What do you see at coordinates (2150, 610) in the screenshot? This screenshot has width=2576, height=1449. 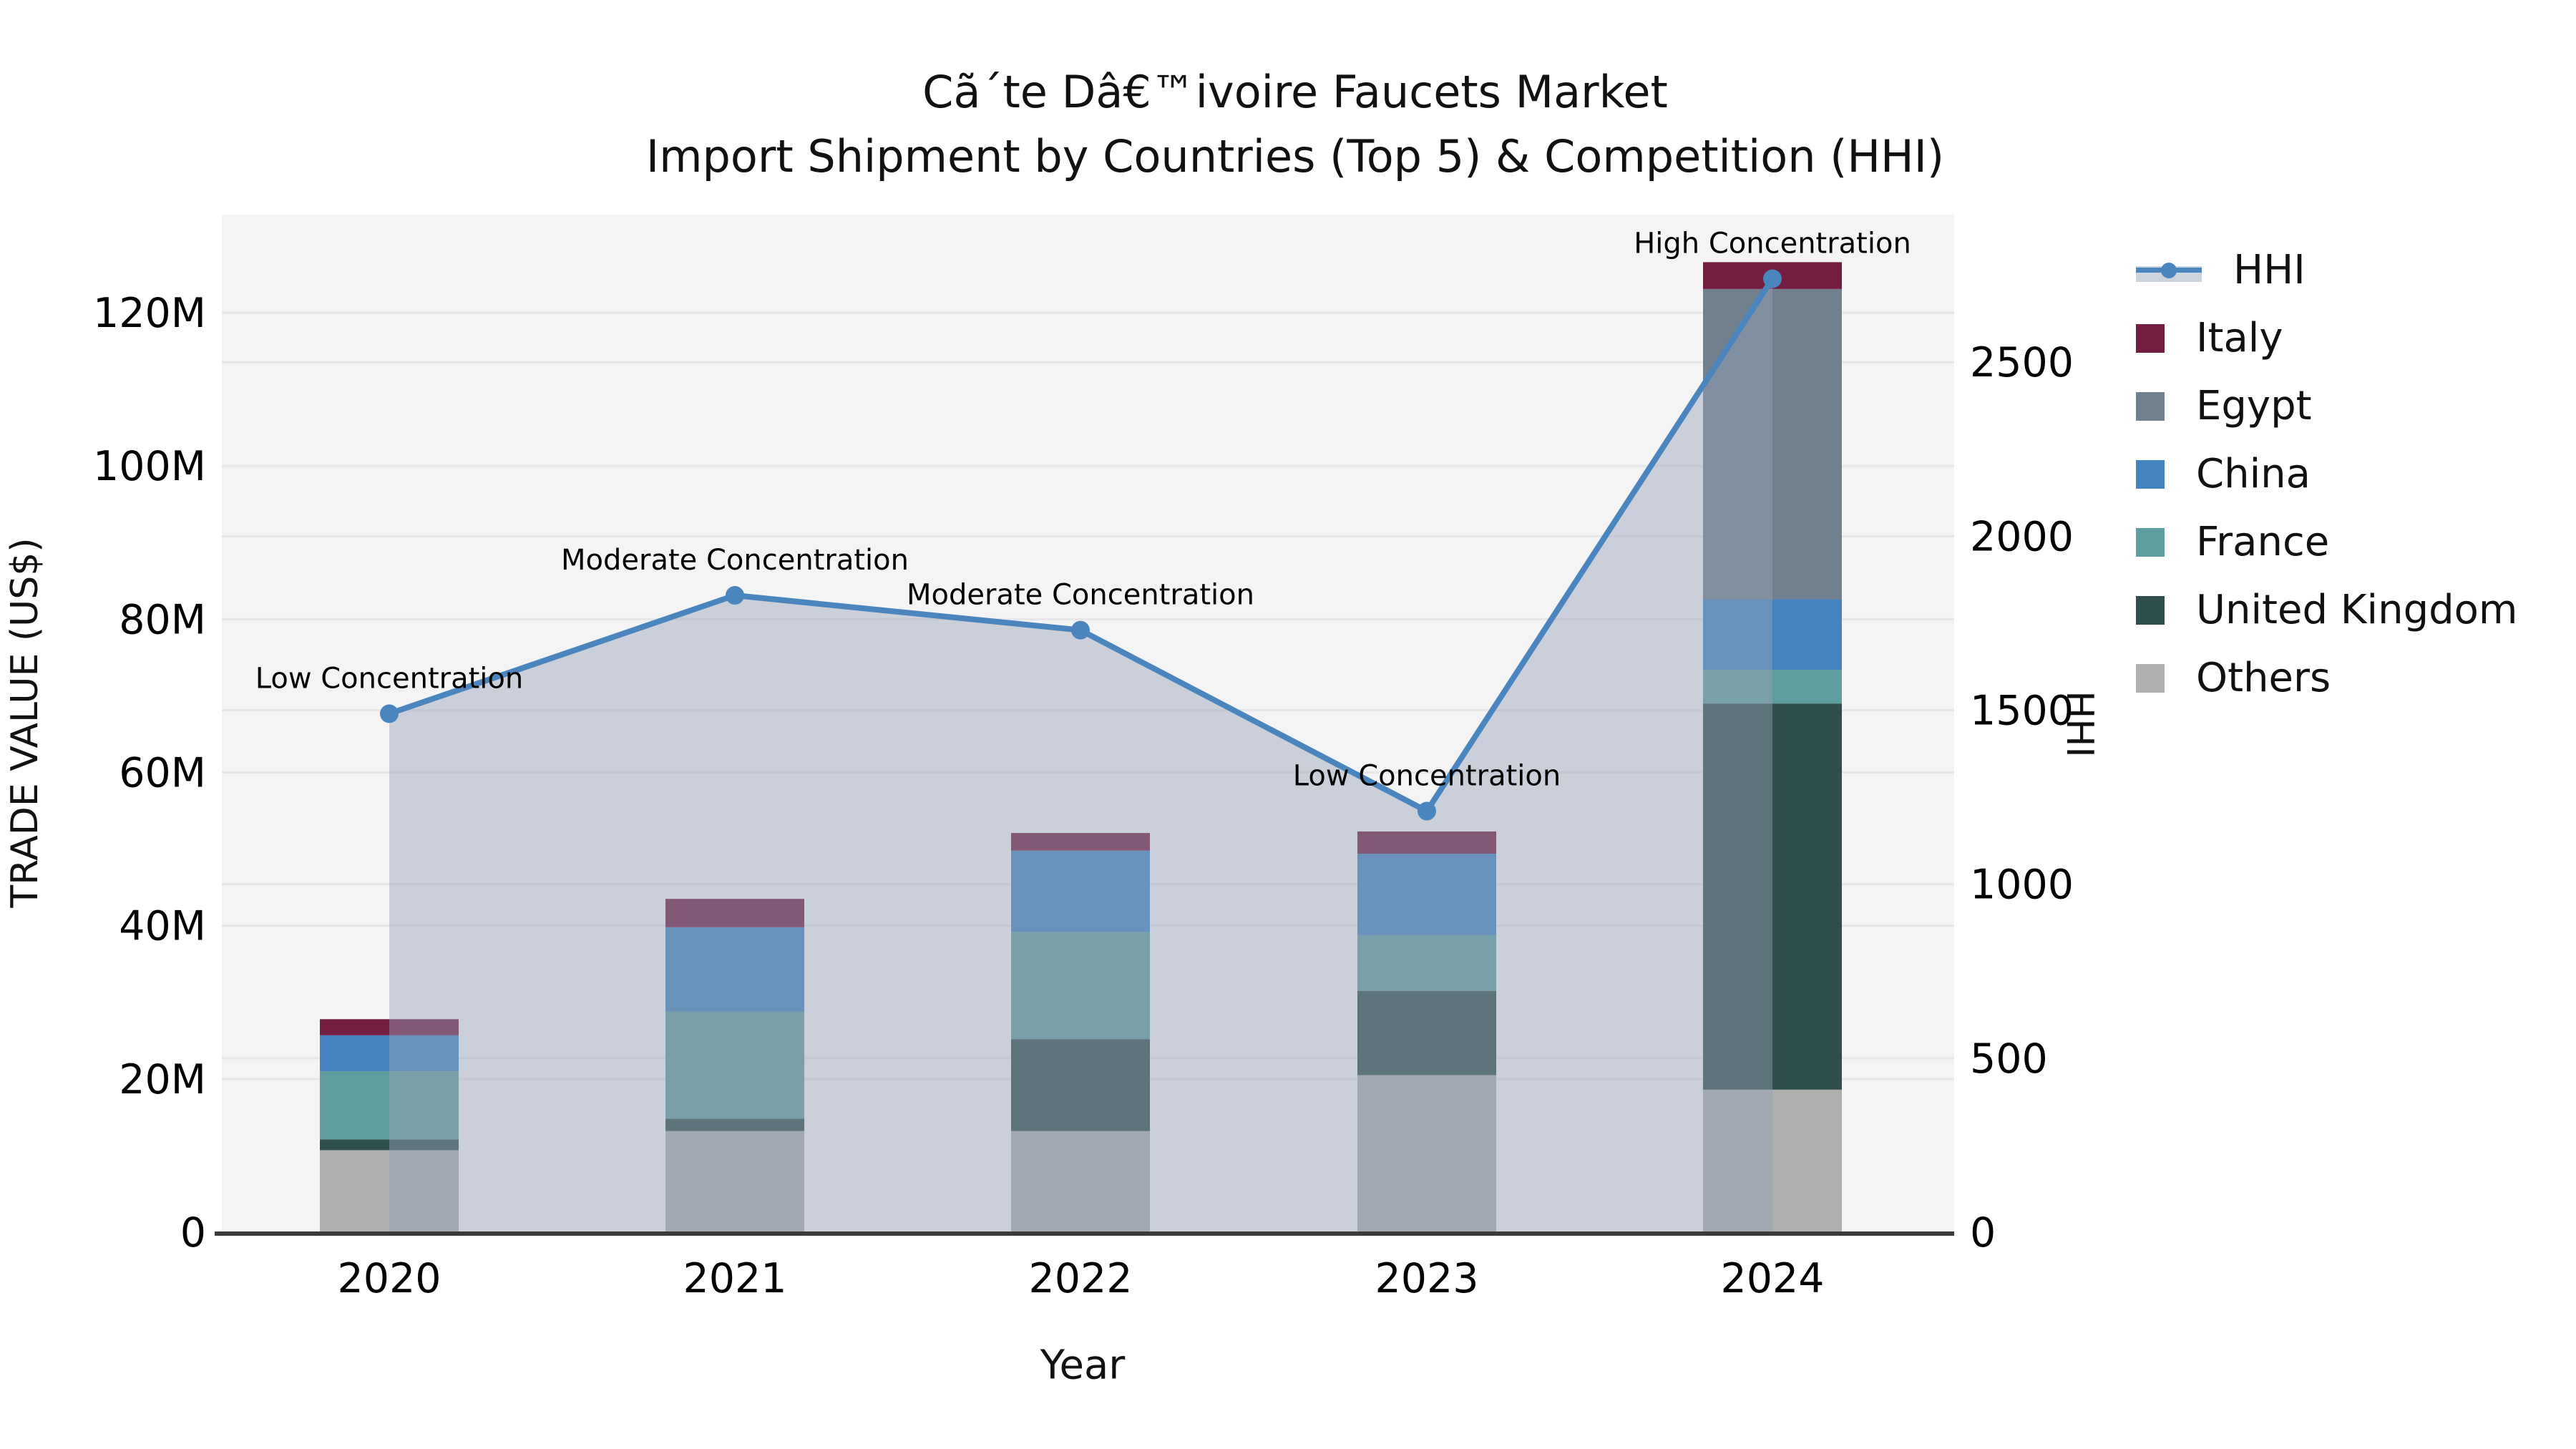 I see `legend-swatch-united-kingdom` at bounding box center [2150, 610].